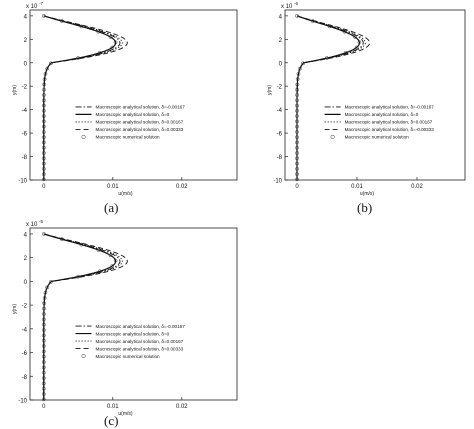 The height and width of the screenshot is (429, 474). Describe the element at coordinates (22, 182) in the screenshot. I see `y-tick-label: -10` at that location.